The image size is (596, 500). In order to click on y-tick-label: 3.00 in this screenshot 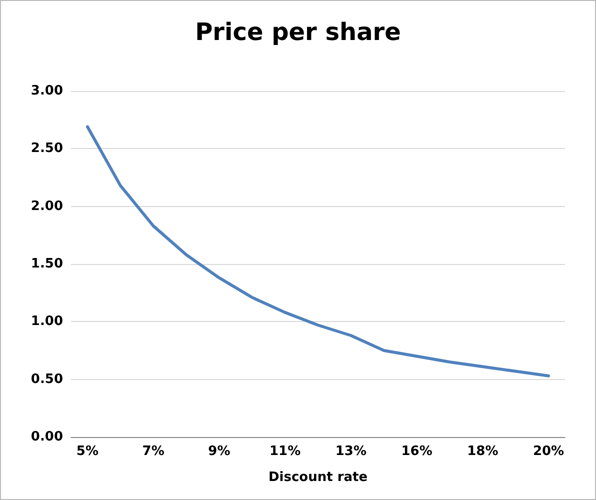, I will do `click(46, 91)`.